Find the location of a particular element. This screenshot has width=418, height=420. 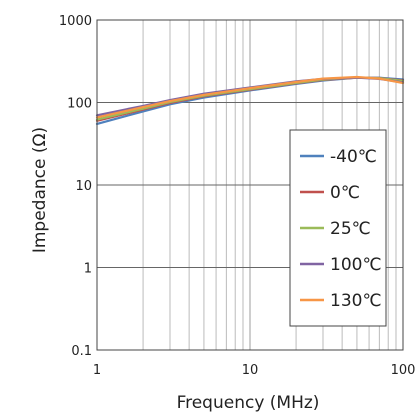

y-axis-label: Impedance (Ω) is located at coordinates (40, 190).